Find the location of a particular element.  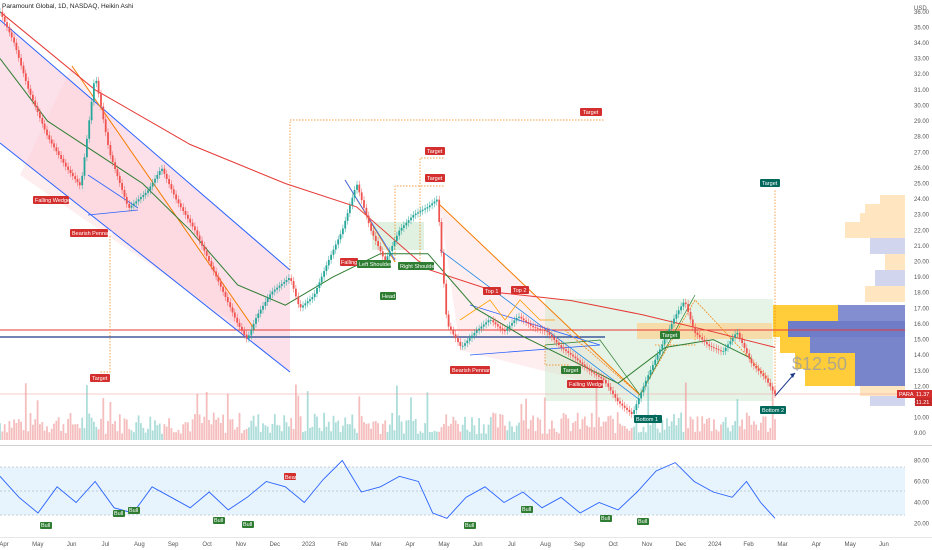

annotation-falling-wedge-2: Falling Wedge is located at coordinates (585, 384).